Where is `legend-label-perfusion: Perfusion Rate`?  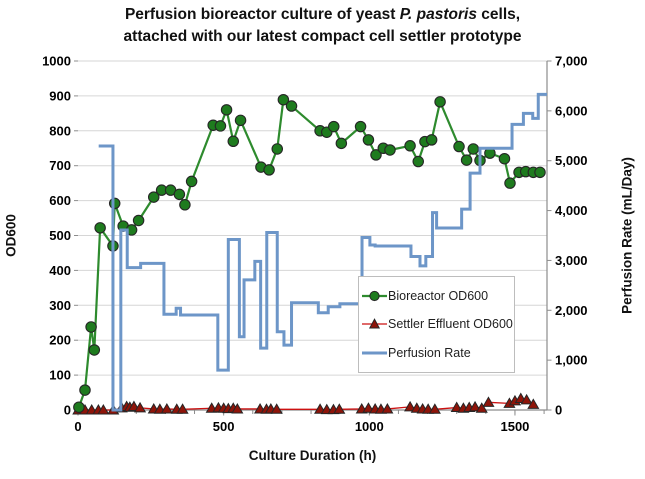
legend-label-perfusion: Perfusion Rate is located at coordinates (429, 352).